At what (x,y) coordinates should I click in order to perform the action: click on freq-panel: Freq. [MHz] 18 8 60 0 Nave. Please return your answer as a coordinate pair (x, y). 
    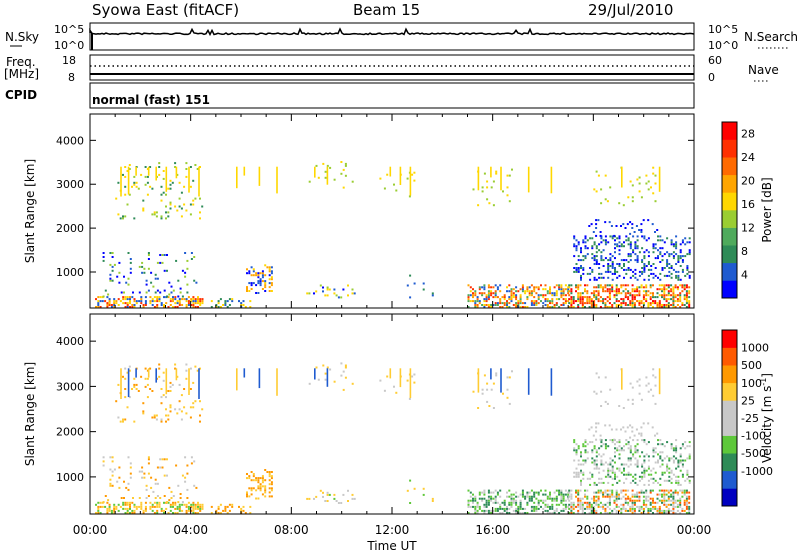
    Looking at the image, I should click on (391, 69).